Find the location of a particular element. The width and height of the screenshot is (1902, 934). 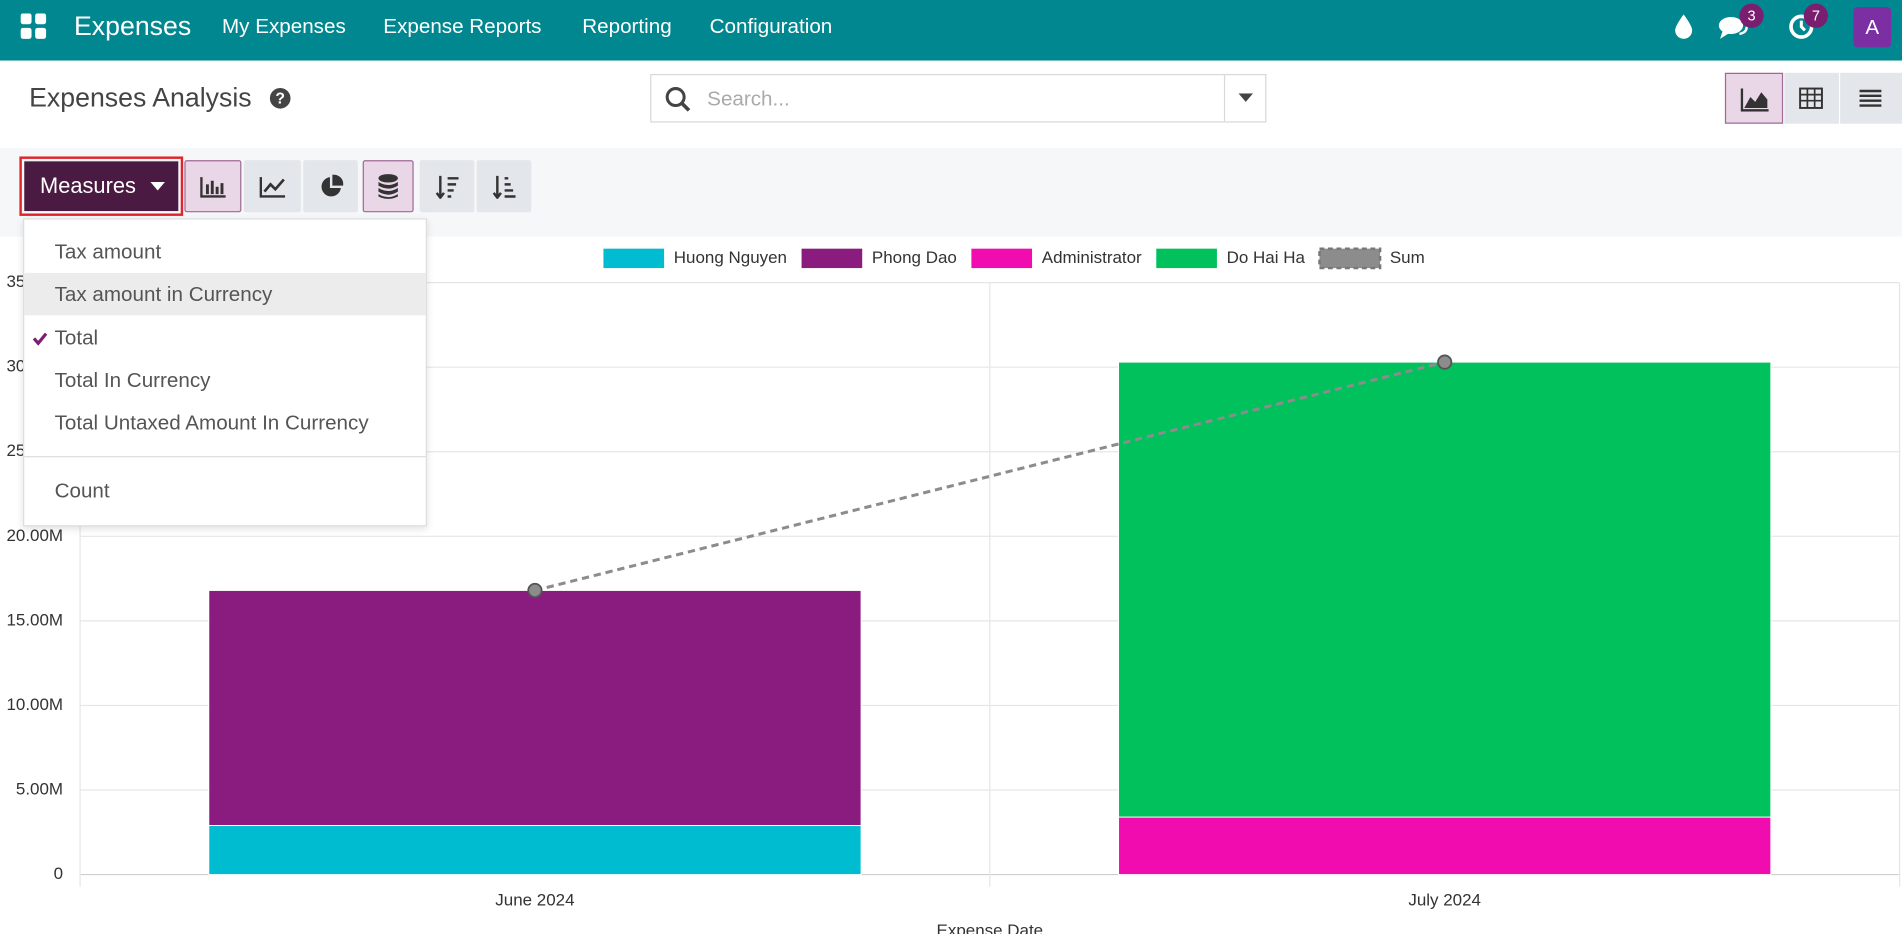

pie-chart-button is located at coordinates (330, 186).